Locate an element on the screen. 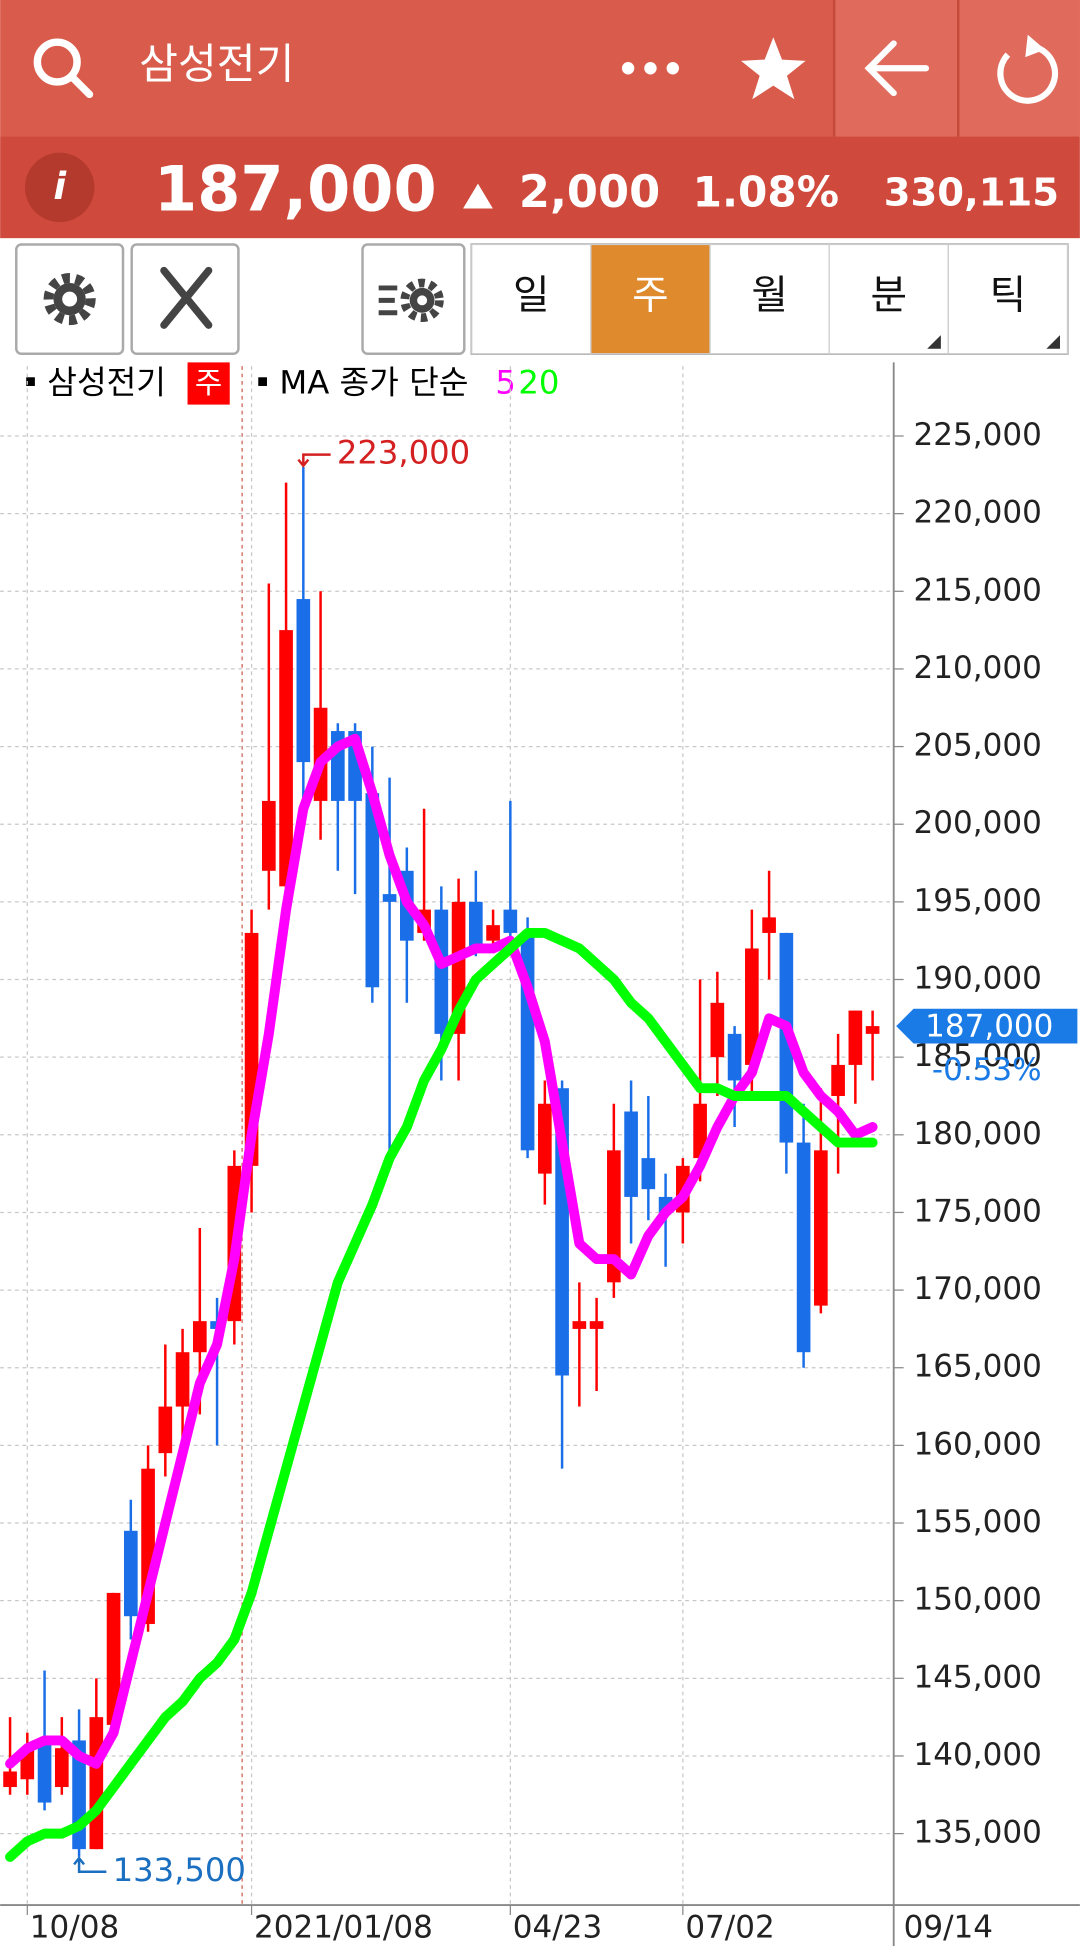 The width and height of the screenshot is (1080, 1946). tab-label: 틱 is located at coordinates (1008, 295).